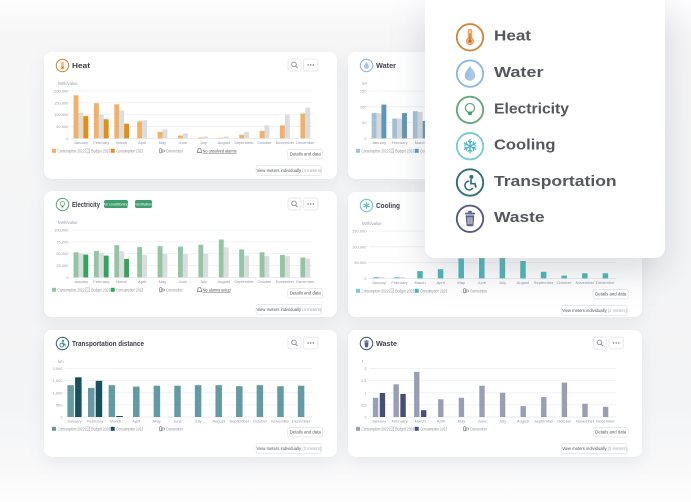 Image resolution: width=691 pixels, height=502 pixels. Describe the element at coordinates (365, 392) in the screenshot. I see `svg-text: 1` at that location.